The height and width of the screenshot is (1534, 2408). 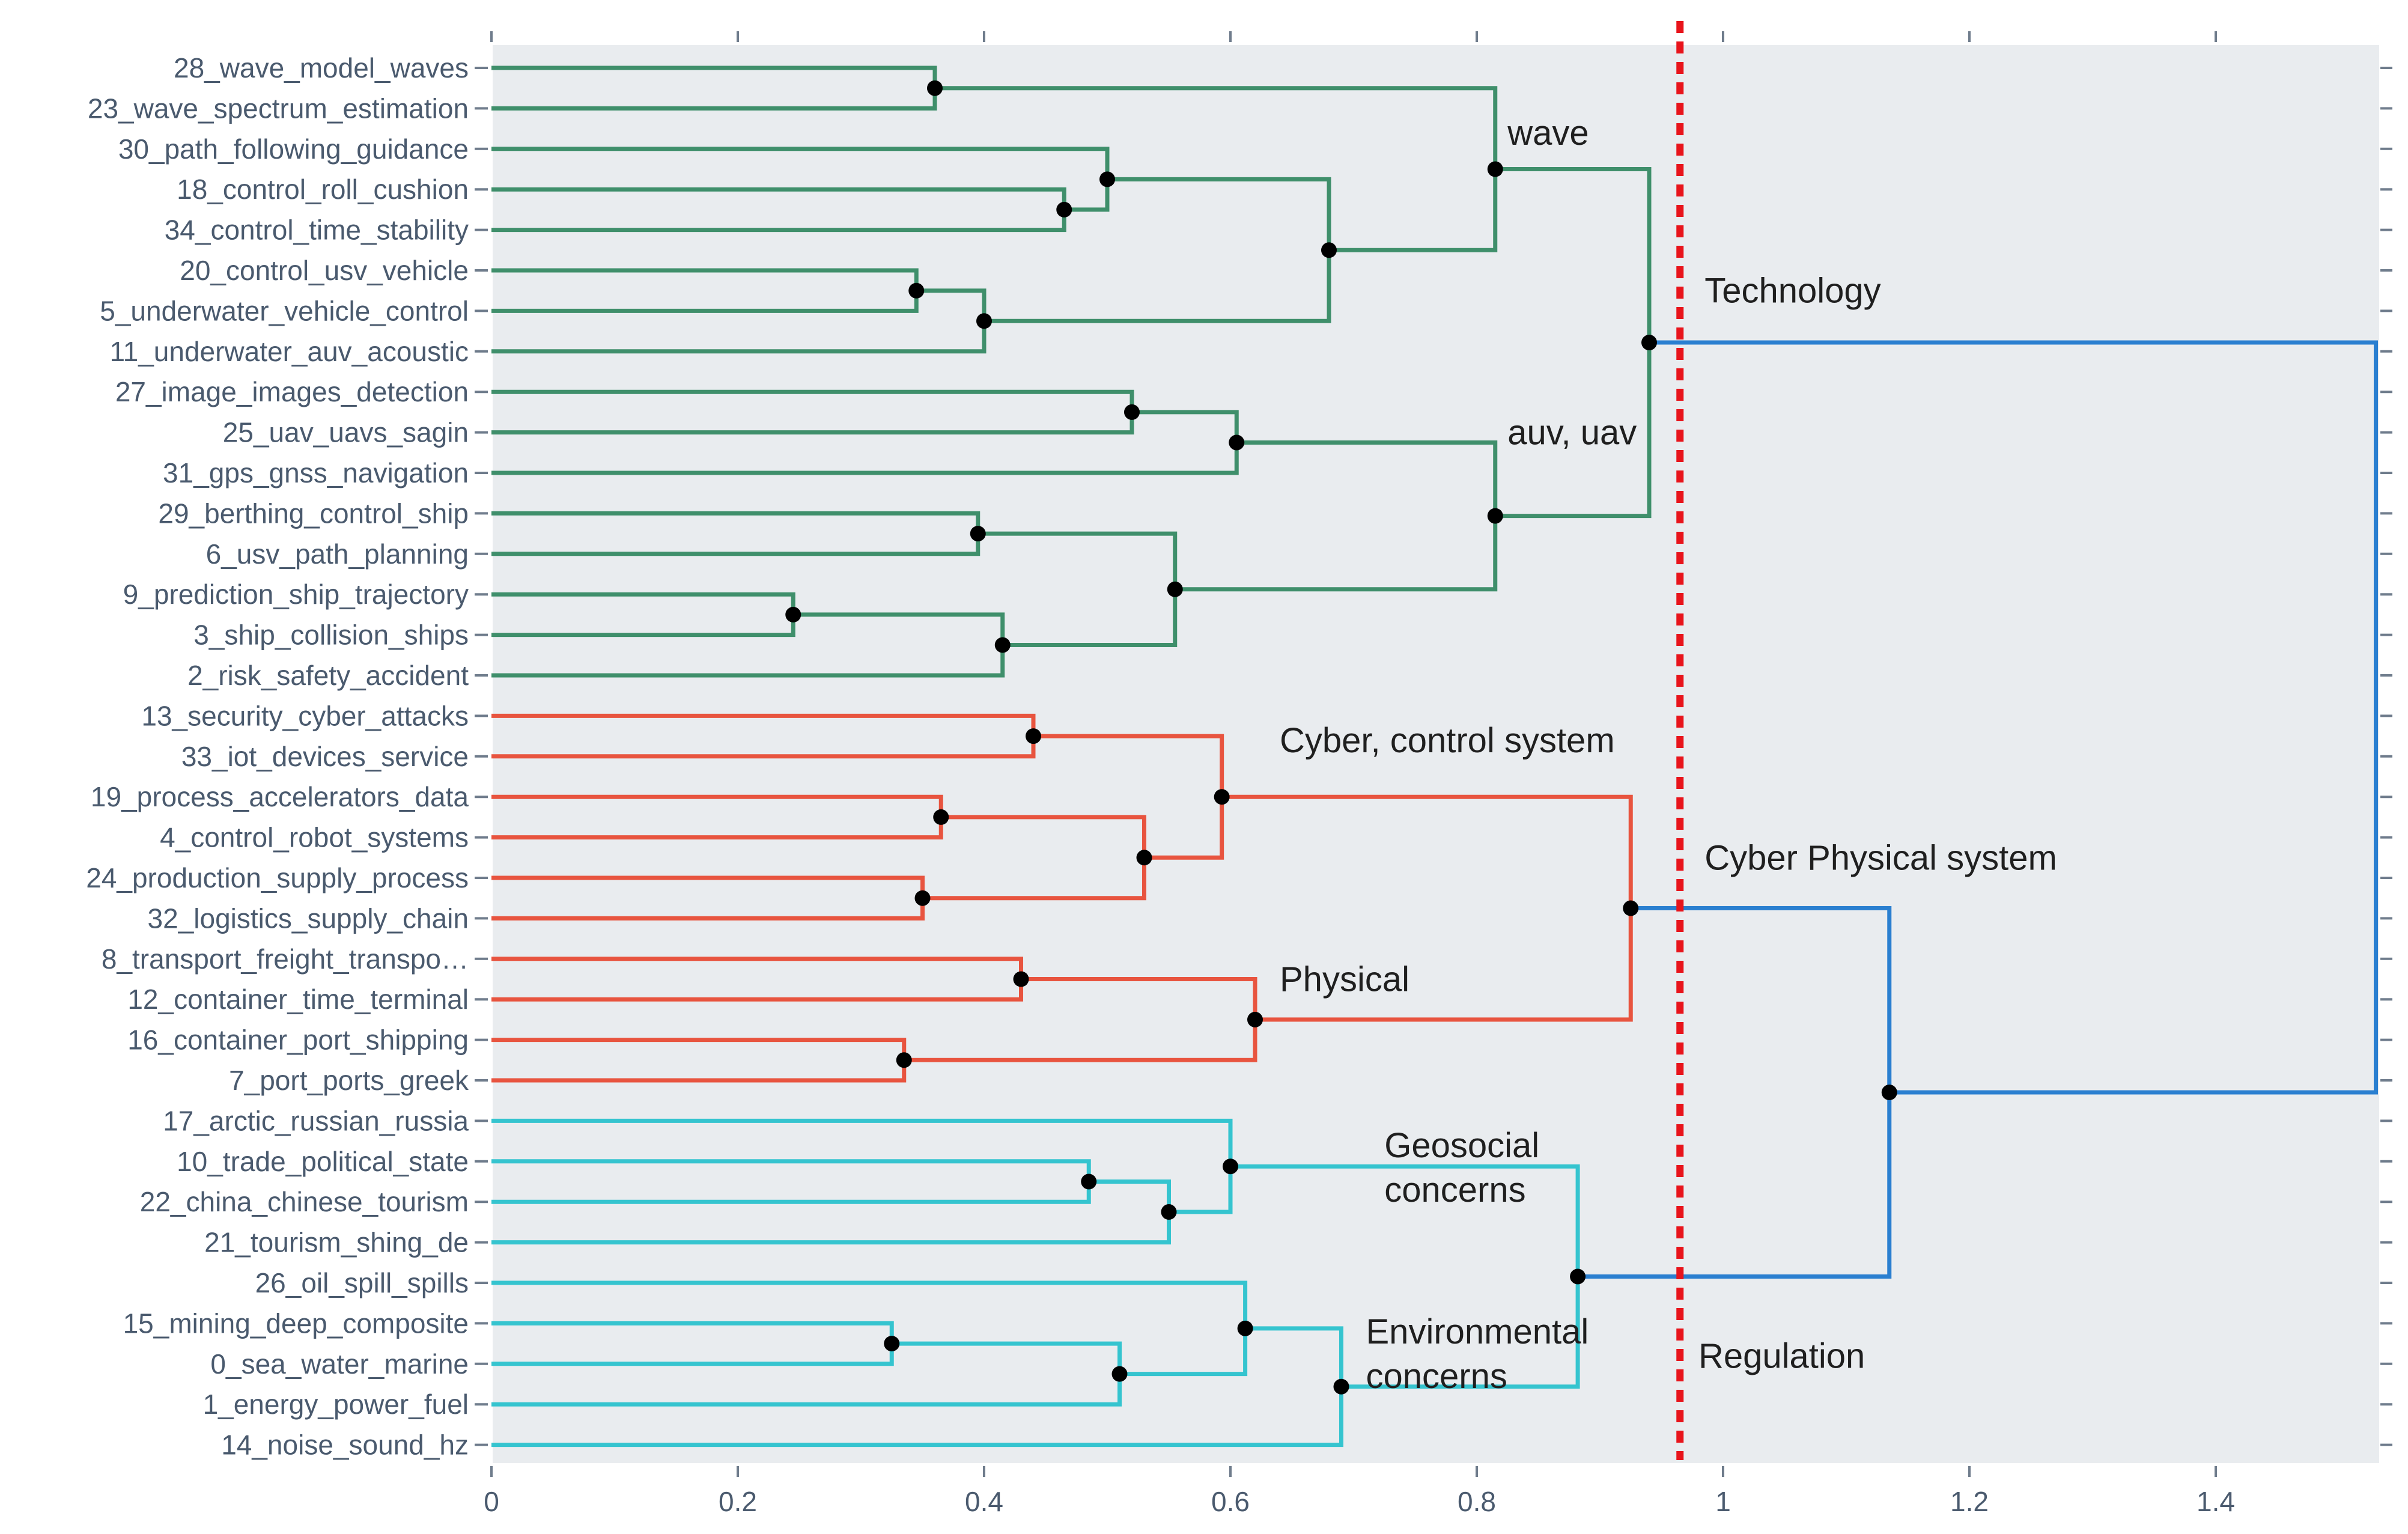 What do you see at coordinates (1969, 1501) in the screenshot?
I see `x-tick-label: 1.2` at bounding box center [1969, 1501].